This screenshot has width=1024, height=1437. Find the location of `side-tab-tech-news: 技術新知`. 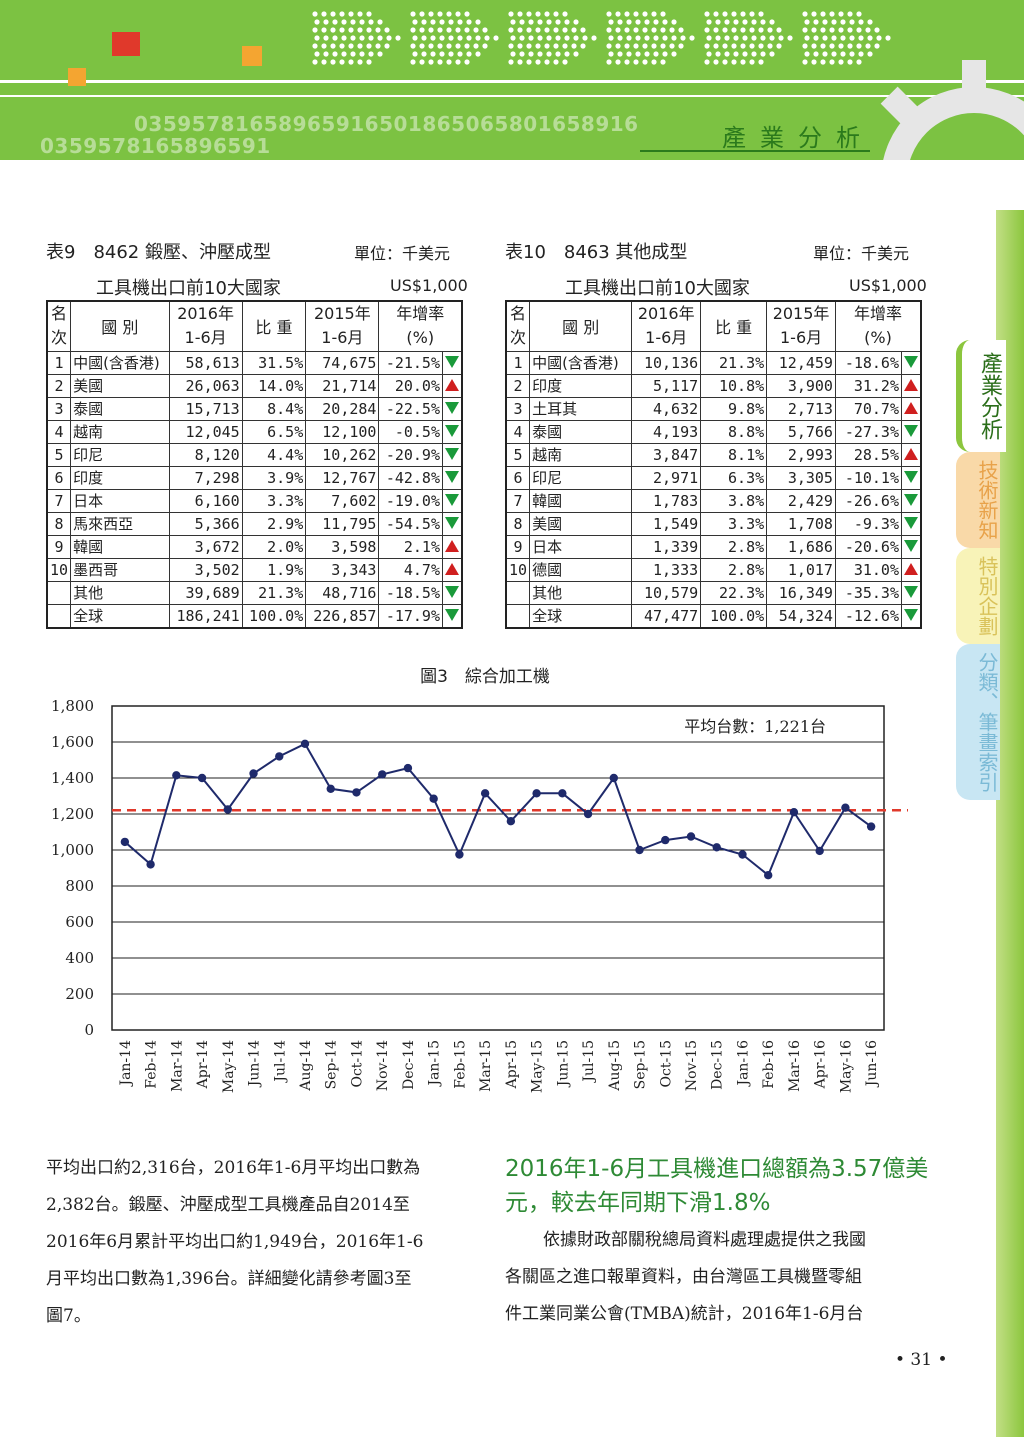

side-tab-tech-news: 技術新知 is located at coordinates (978, 500).